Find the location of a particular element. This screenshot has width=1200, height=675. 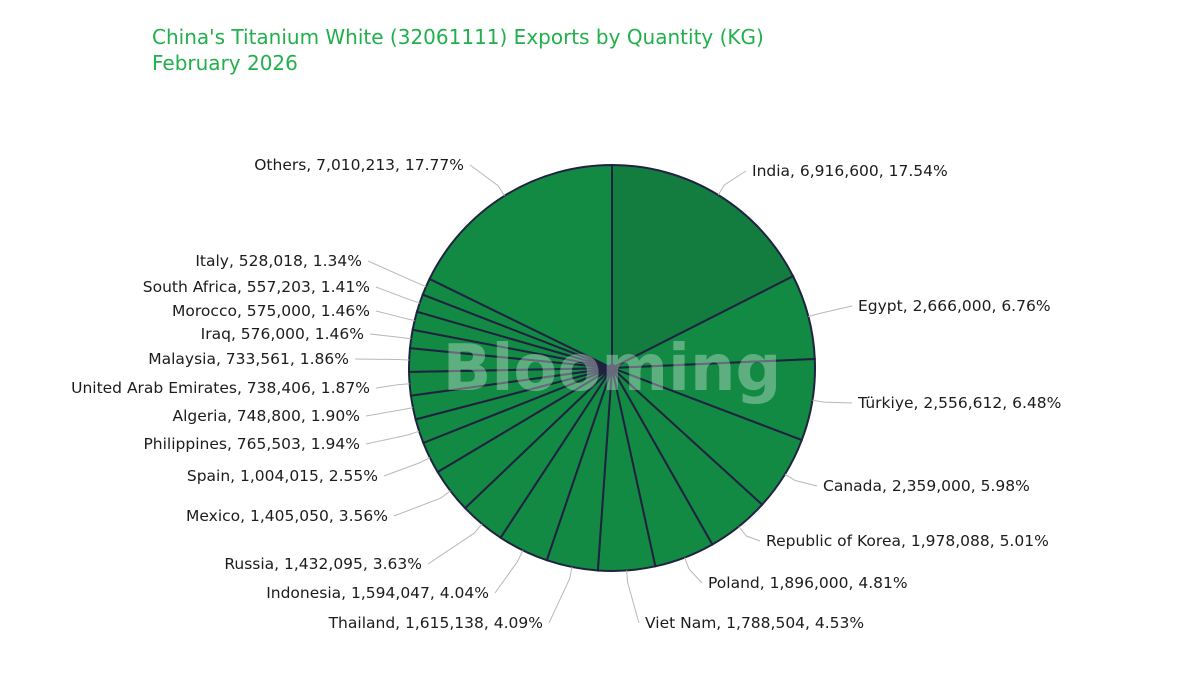

chart-subtitle: February 2026 is located at coordinates (225, 63).